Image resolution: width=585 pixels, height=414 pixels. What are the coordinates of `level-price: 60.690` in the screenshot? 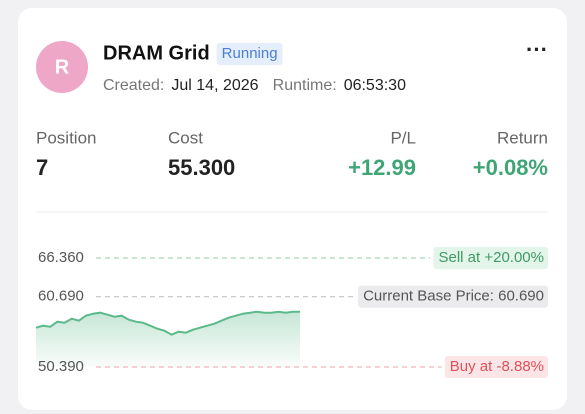 It's located at (61, 296).